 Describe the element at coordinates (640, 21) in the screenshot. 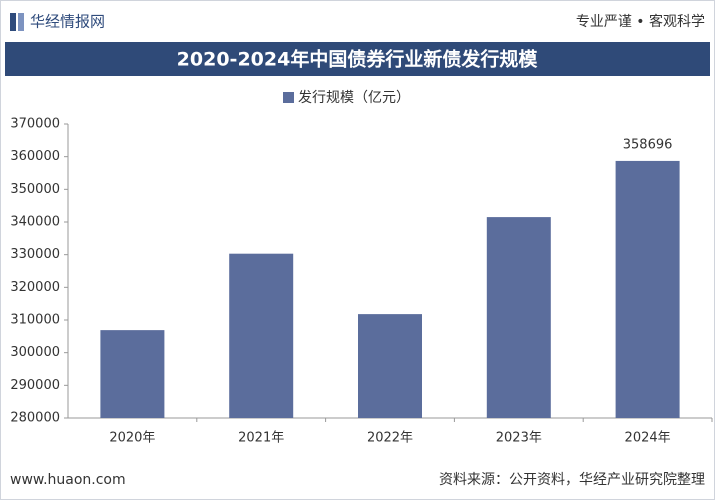

I see `slogan: 专业严谨 • 客观科学` at that location.